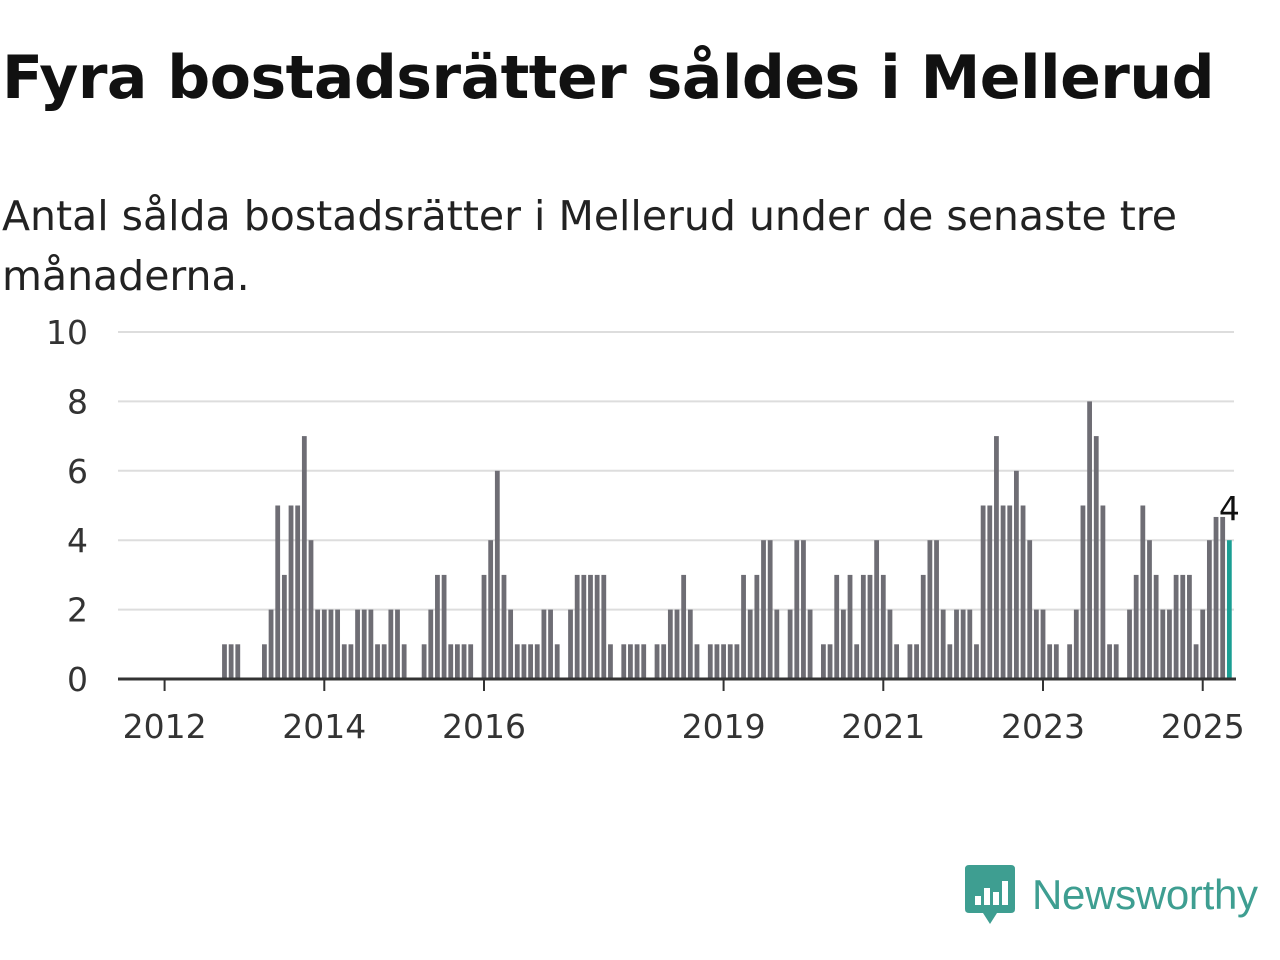 This screenshot has width=1280, height=960. I want to click on x-tick-label: 2014, so click(324, 726).